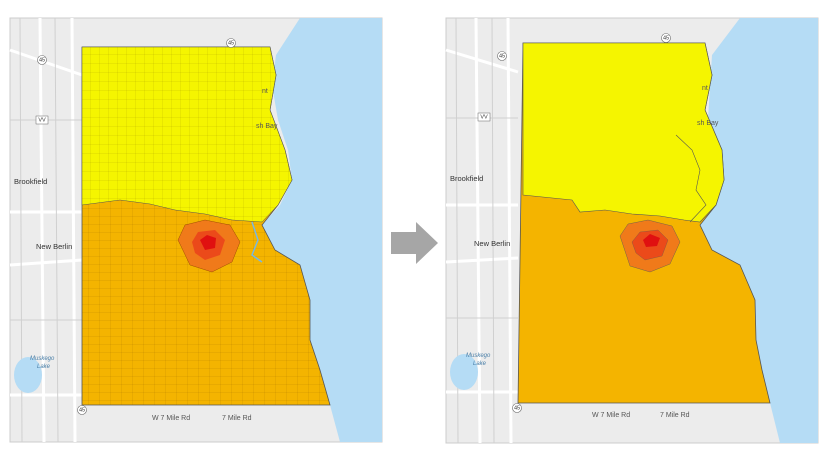  I want to click on county-yellow, so click(623, 132).